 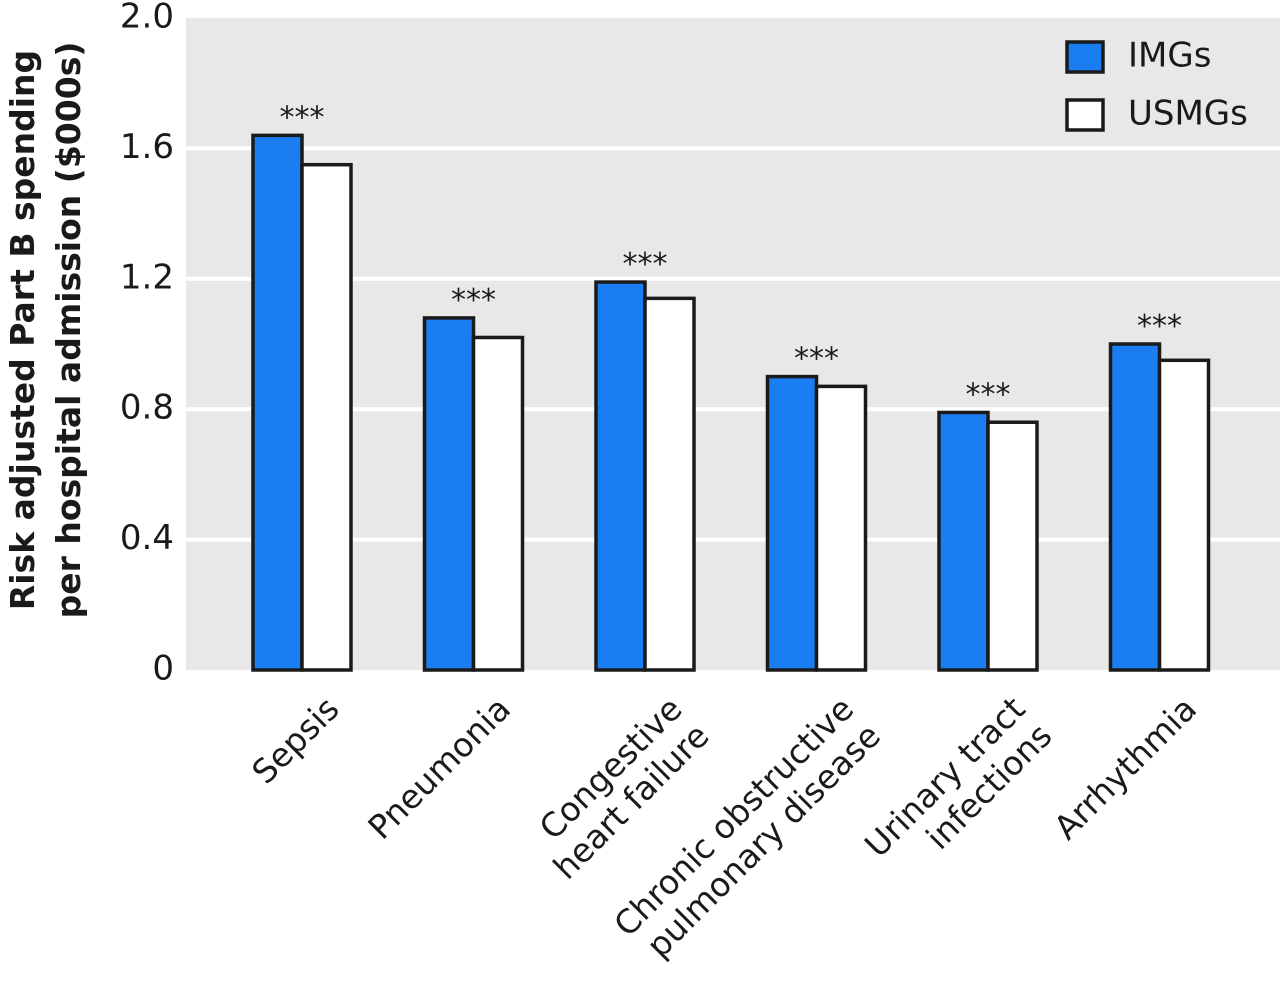 What do you see at coordinates (68, 330) in the screenshot?
I see `y-axis-title-line: per hospital admission ($000s)` at bounding box center [68, 330].